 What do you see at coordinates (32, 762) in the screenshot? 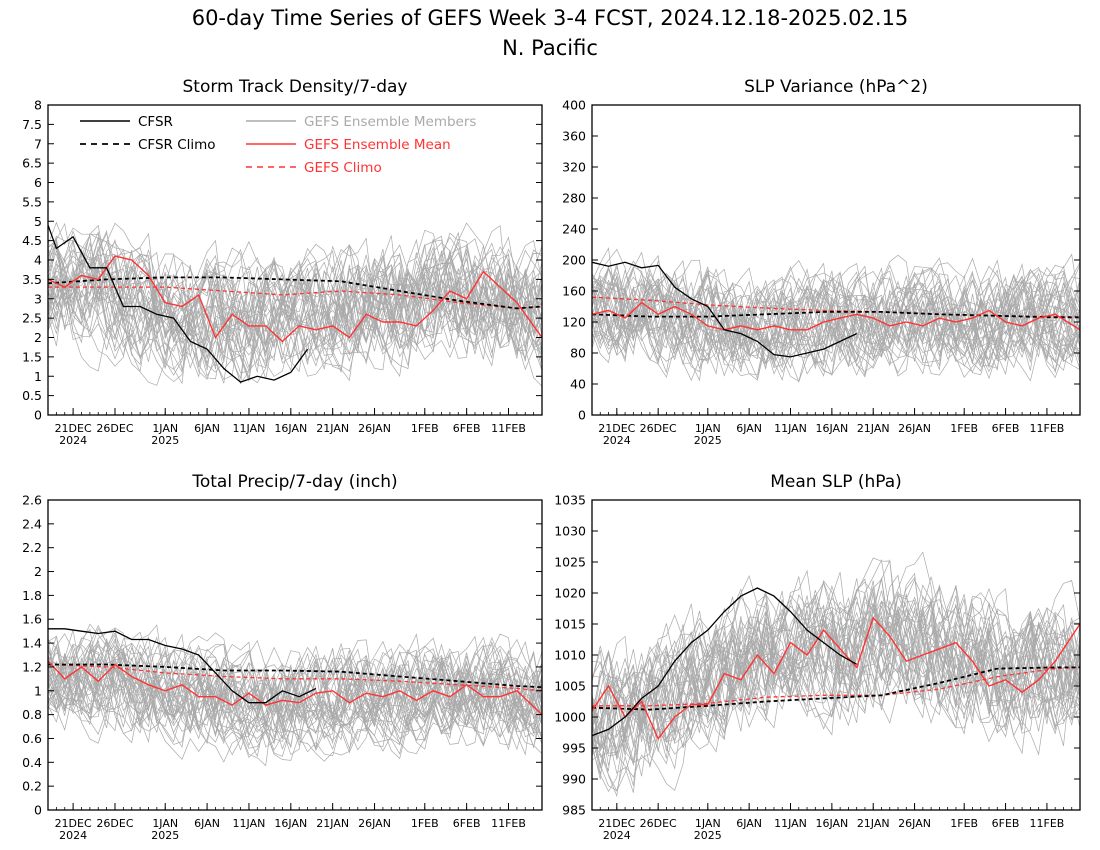
I see `y-tick-label: 0.4` at bounding box center [32, 762].